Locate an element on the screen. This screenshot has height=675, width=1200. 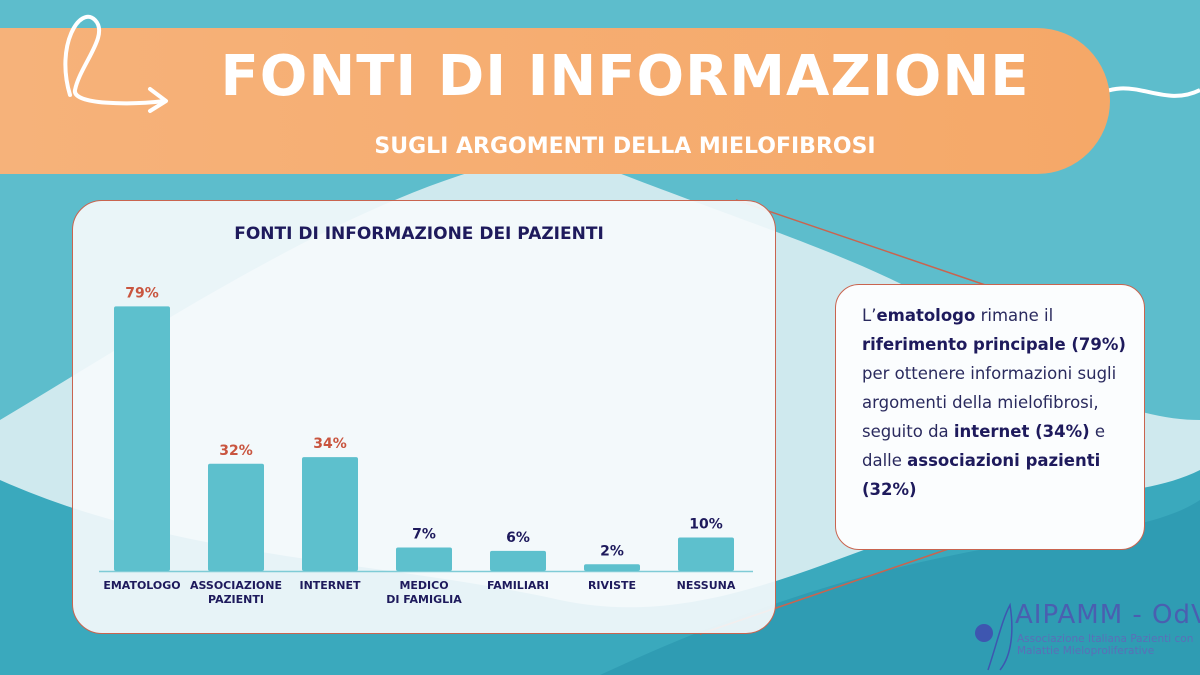
bar-value-label: 10% is located at coordinates (706, 525).